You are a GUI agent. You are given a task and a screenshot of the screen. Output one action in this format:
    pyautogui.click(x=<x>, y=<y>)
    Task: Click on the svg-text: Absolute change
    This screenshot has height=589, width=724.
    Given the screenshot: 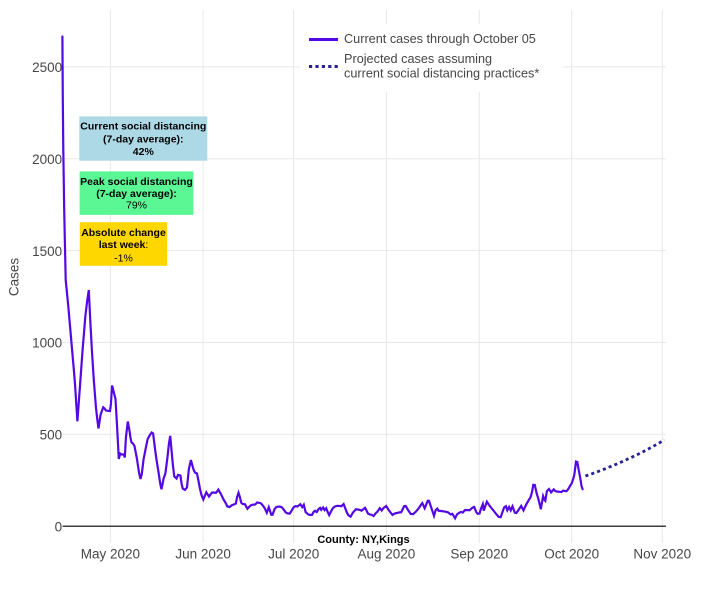 What is the action you would take?
    pyautogui.click(x=123, y=233)
    